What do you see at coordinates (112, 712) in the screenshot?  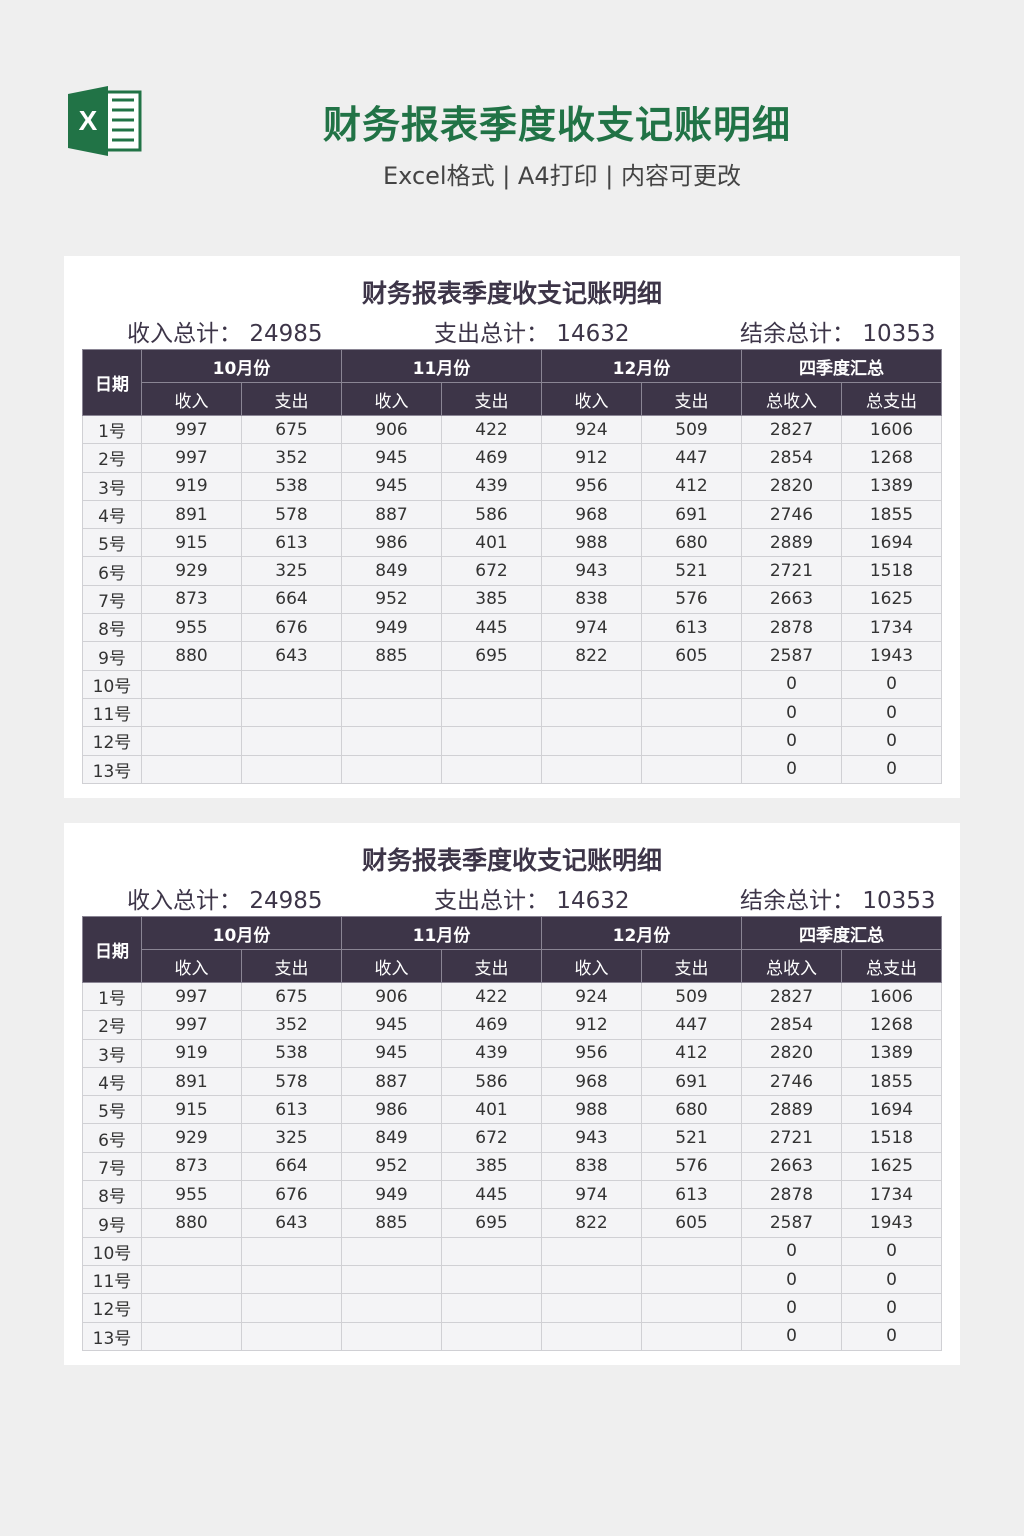 I see `date-cell: 11号` at bounding box center [112, 712].